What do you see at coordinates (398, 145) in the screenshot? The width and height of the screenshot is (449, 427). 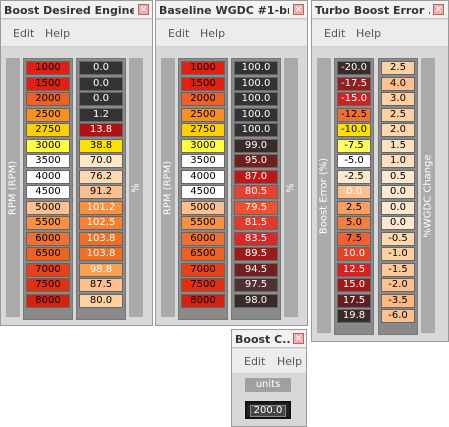 I see `value-cell: 1.5` at bounding box center [398, 145].